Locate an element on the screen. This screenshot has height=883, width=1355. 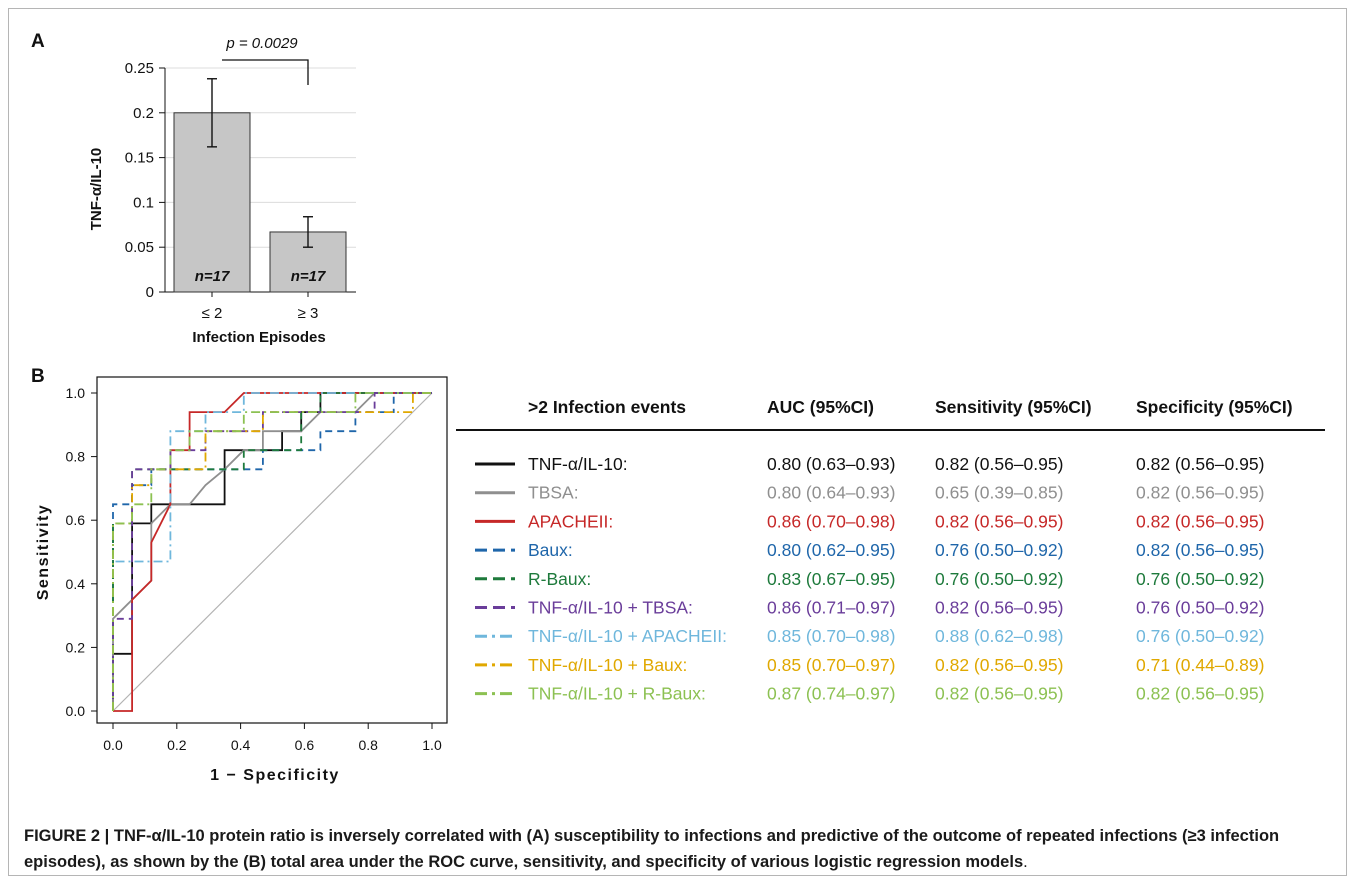
caption-prefix: FIGURE 2 | is located at coordinates (69, 836).